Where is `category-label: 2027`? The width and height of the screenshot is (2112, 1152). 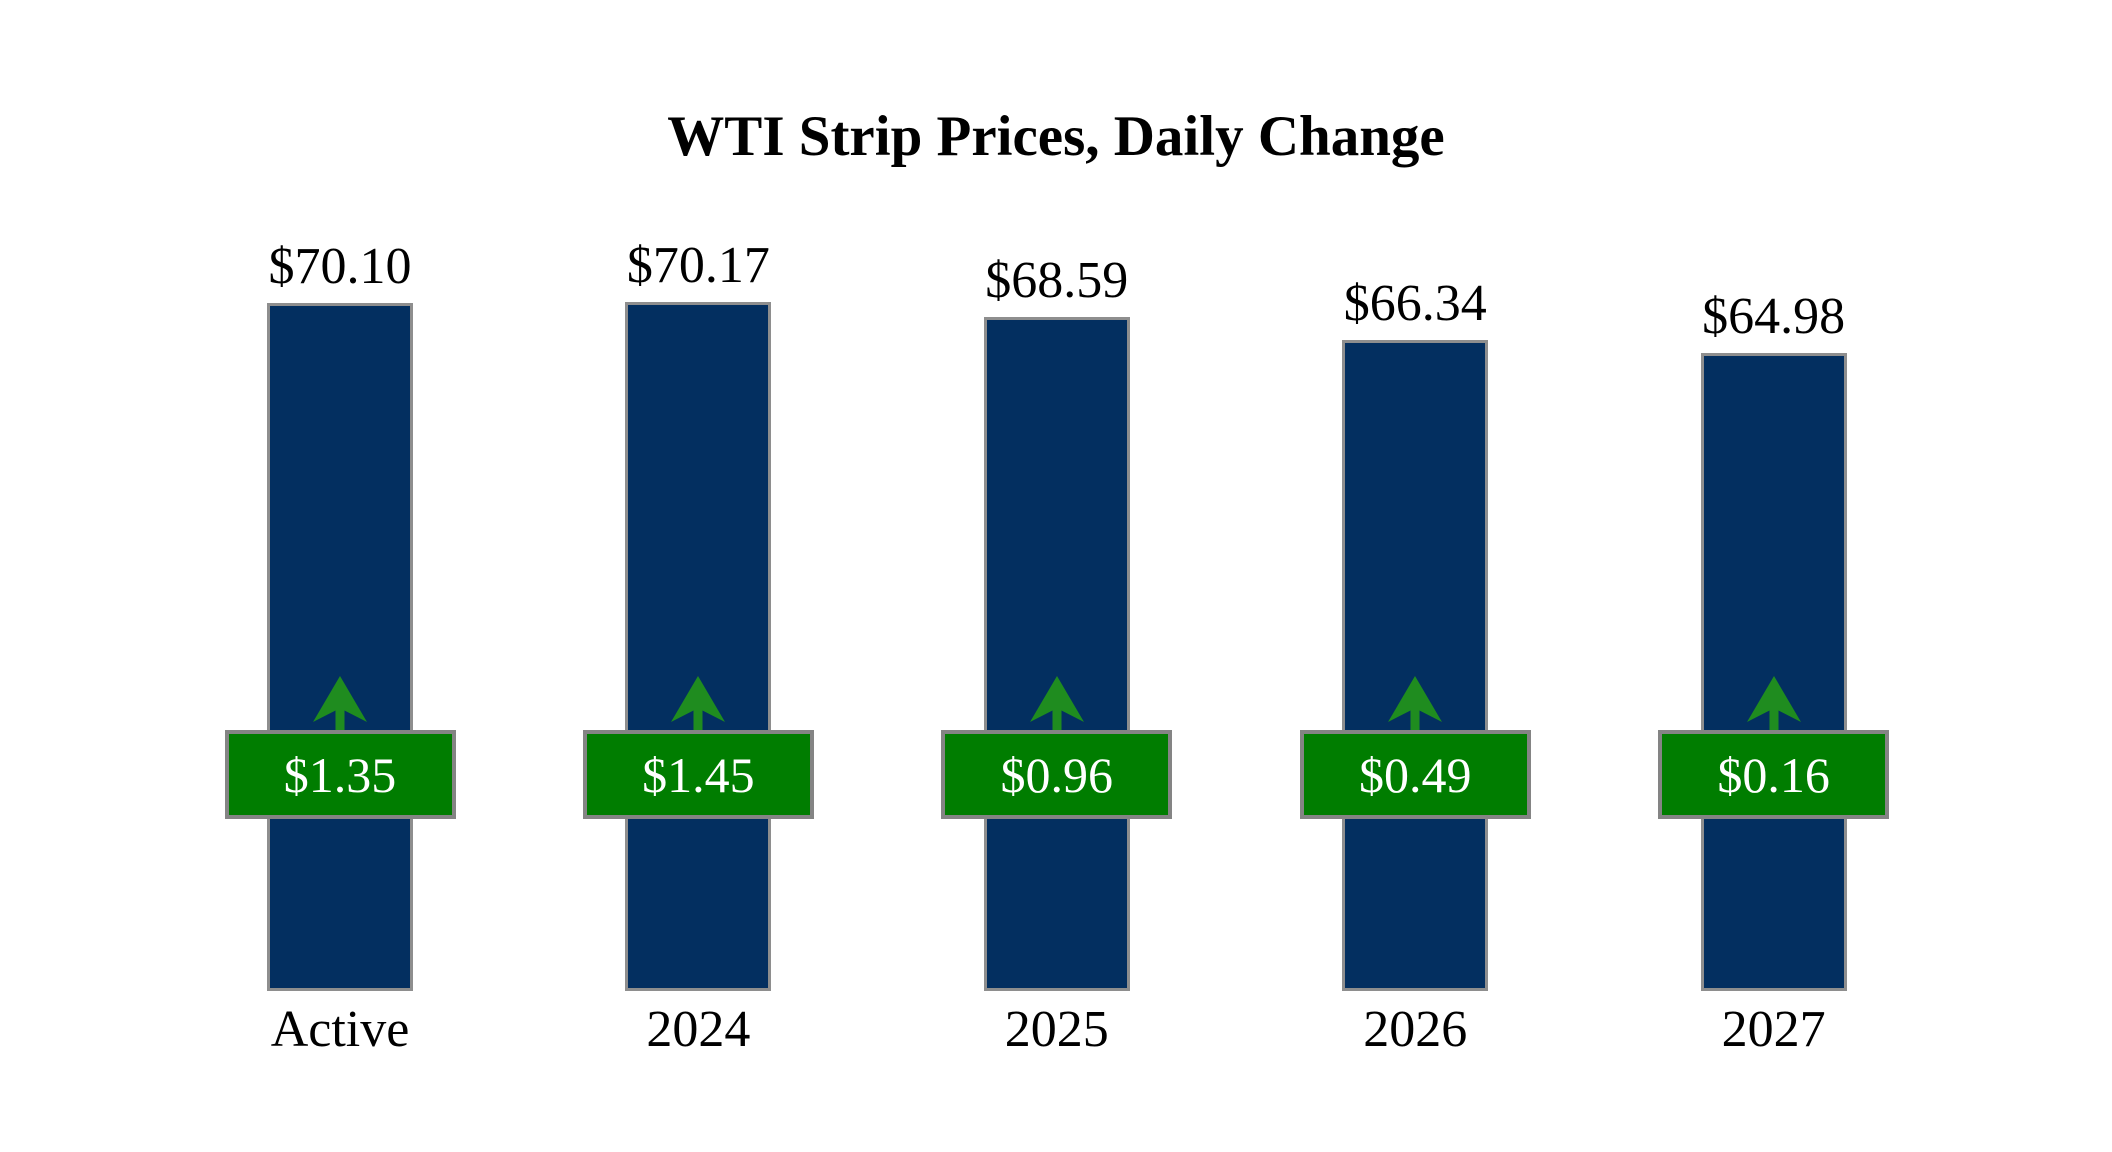 category-label: 2027 is located at coordinates (1773, 1029).